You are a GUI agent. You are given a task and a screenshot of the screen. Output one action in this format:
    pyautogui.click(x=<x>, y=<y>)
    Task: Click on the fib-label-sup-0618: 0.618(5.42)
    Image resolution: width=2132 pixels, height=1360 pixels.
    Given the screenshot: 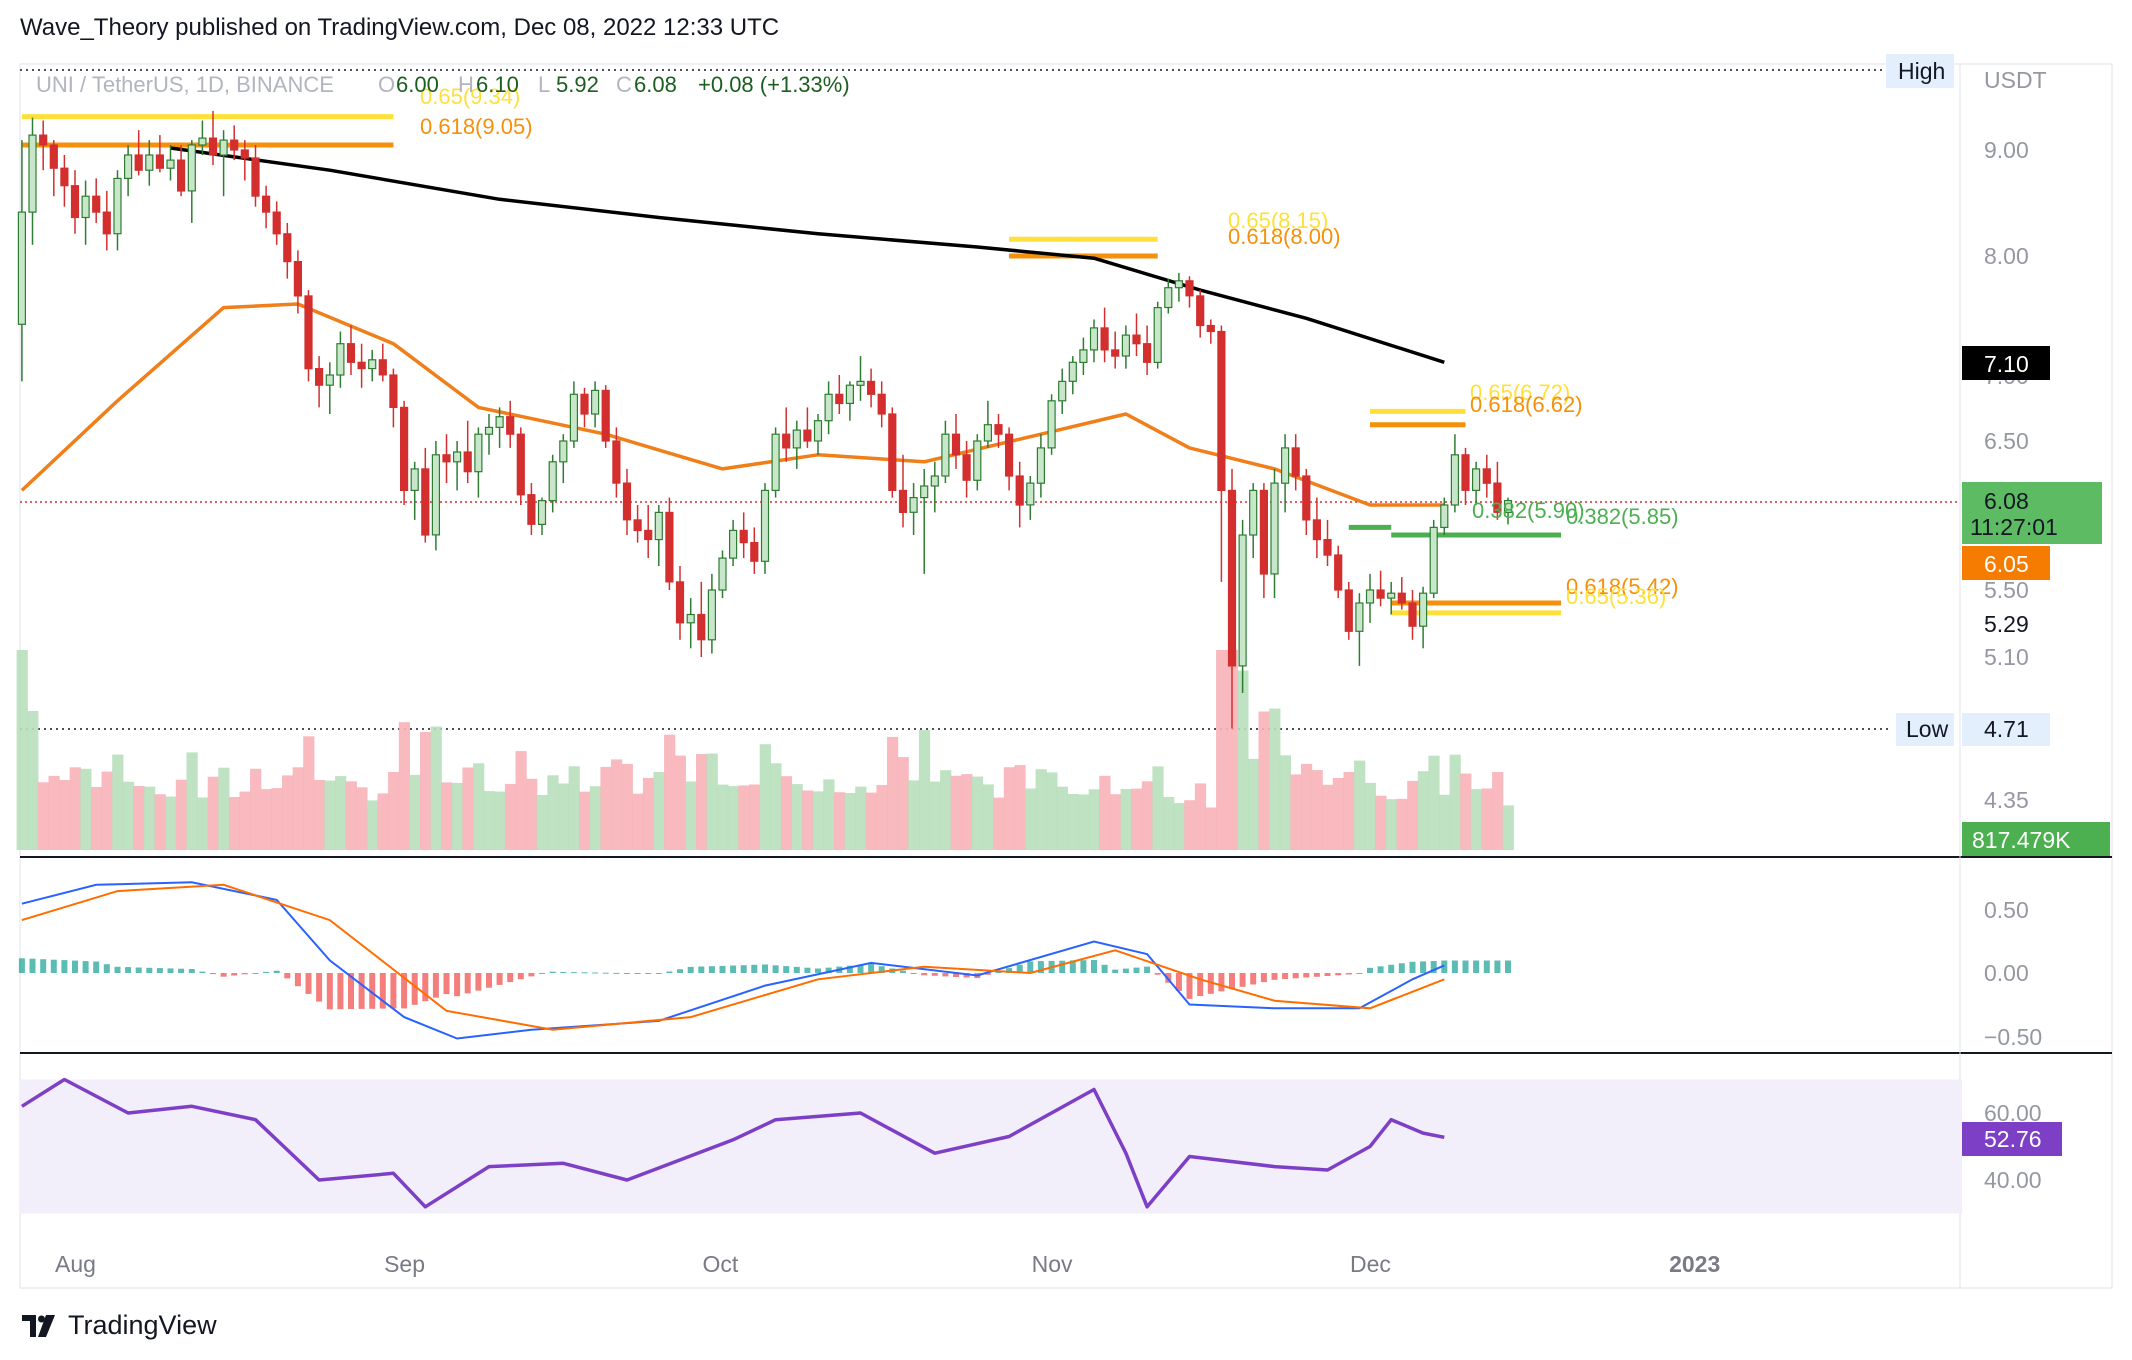 What is the action you would take?
    pyautogui.click(x=1622, y=586)
    